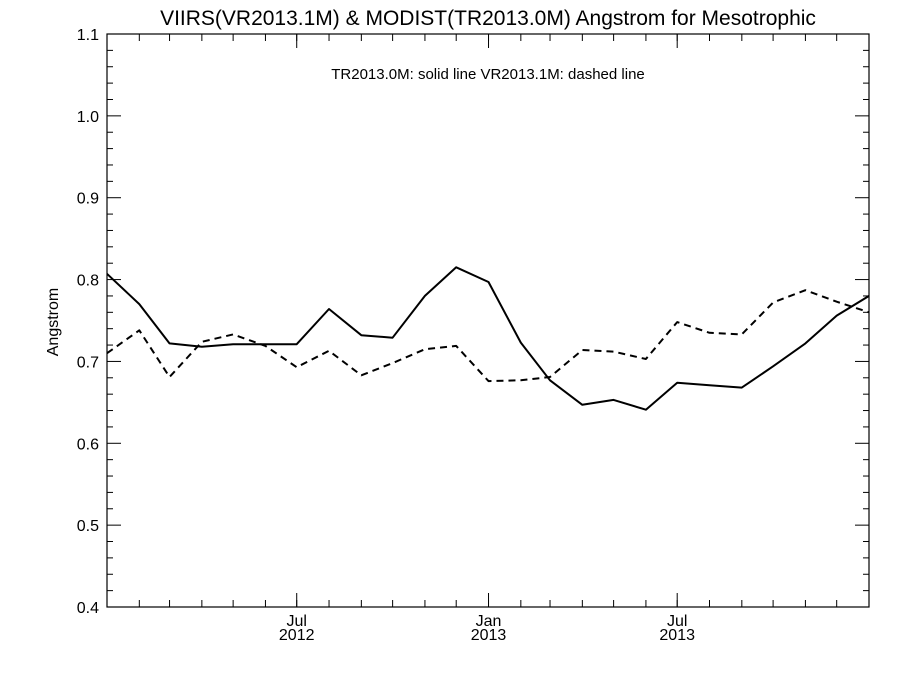 The image size is (900, 675). Describe the element at coordinates (88, 199) in the screenshot. I see `y-tick-label: 0.9` at that location.